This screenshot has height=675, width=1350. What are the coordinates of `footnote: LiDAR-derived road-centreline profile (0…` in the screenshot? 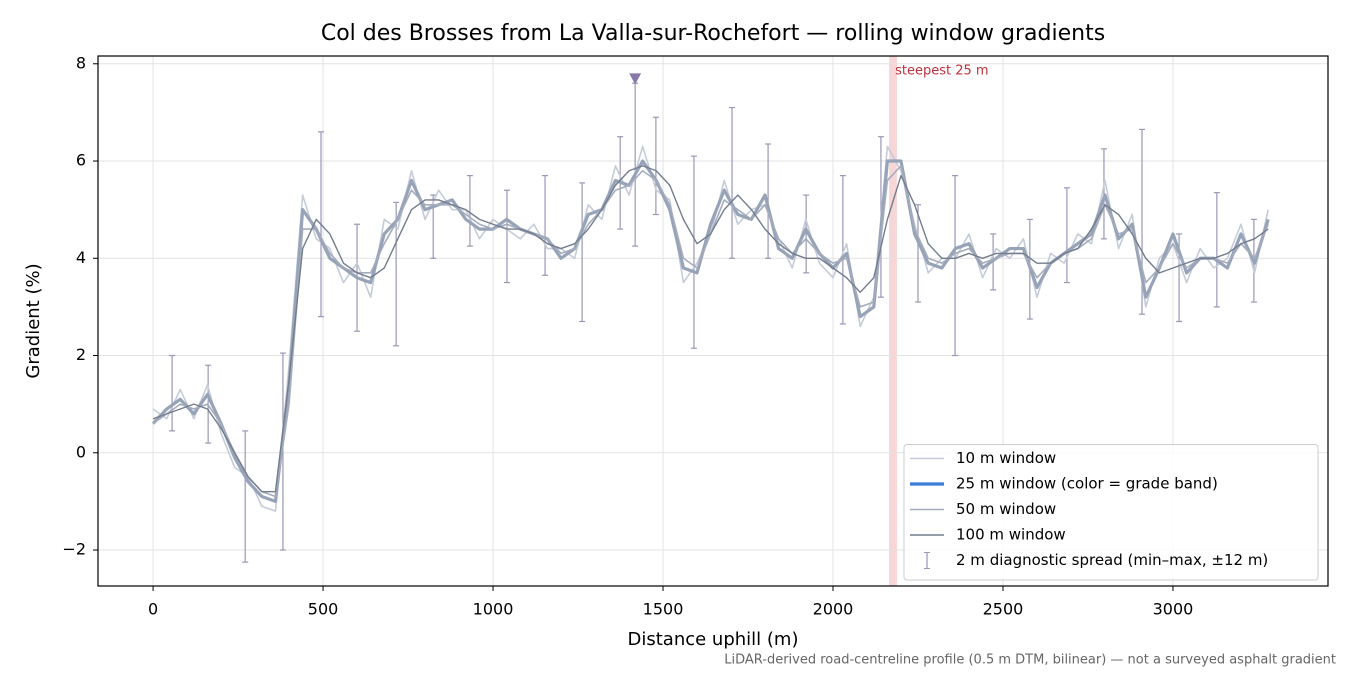 It's located at (1030, 660).